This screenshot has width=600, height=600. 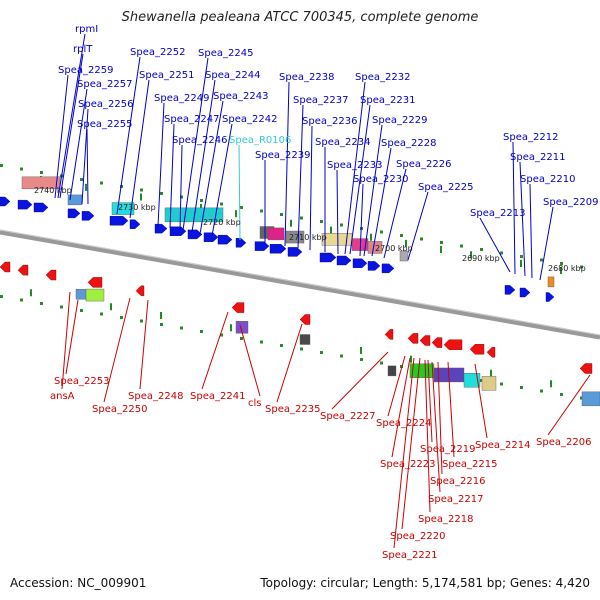 What do you see at coordinates (260, 140) in the screenshot?
I see `gene-label: Spea_R0106` at bounding box center [260, 140].